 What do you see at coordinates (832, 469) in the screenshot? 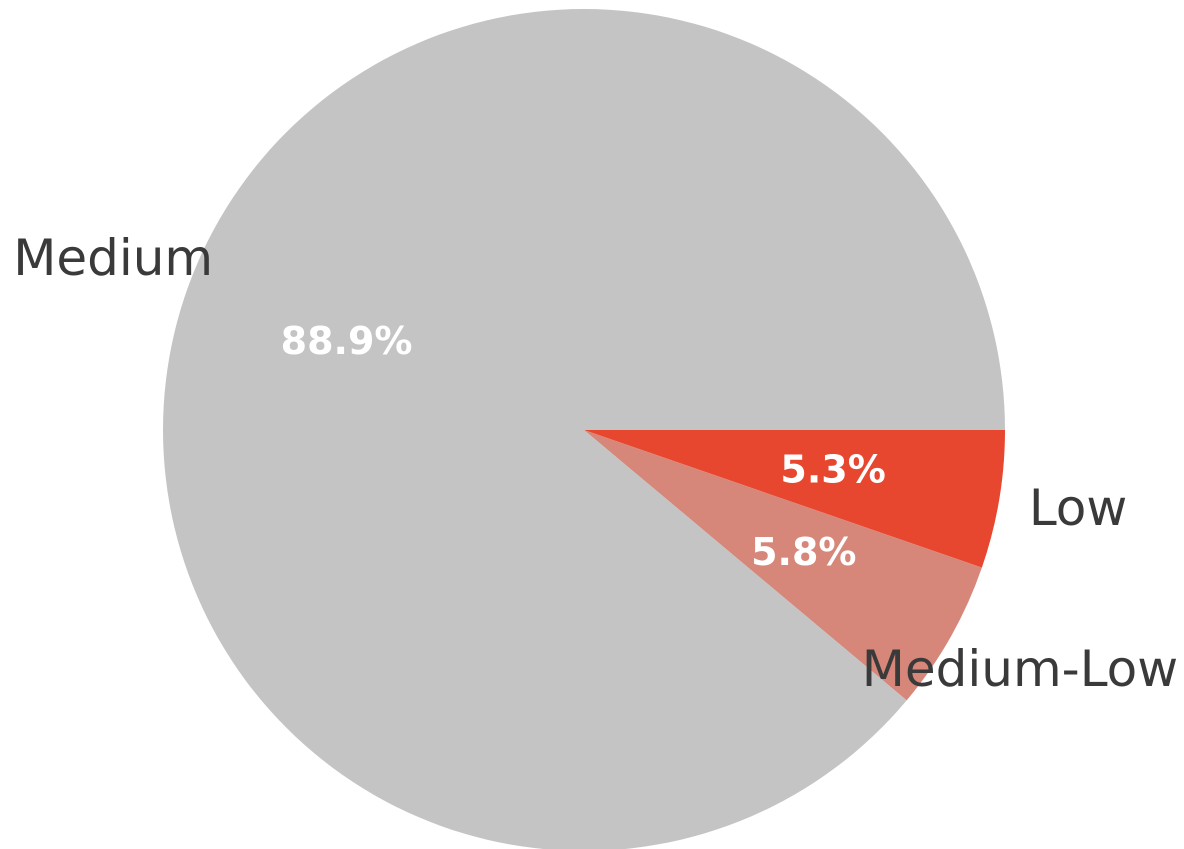
I see `slice-value-label: 5.3%` at bounding box center [832, 469].